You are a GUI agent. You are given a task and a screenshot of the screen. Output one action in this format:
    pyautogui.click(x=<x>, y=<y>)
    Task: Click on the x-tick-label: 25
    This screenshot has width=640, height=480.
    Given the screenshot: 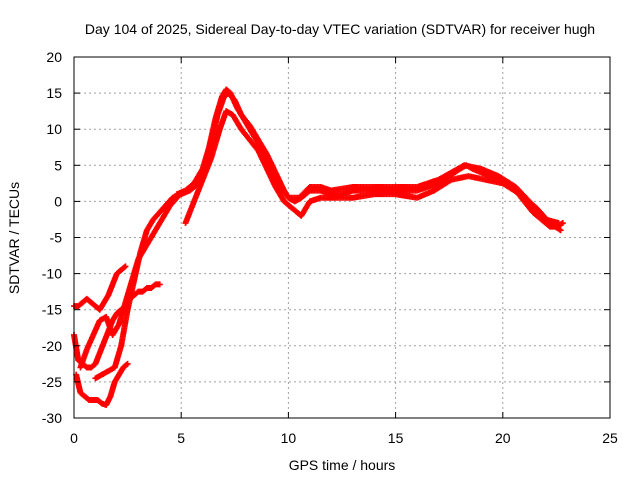 What is the action you would take?
    pyautogui.click(x=610, y=438)
    